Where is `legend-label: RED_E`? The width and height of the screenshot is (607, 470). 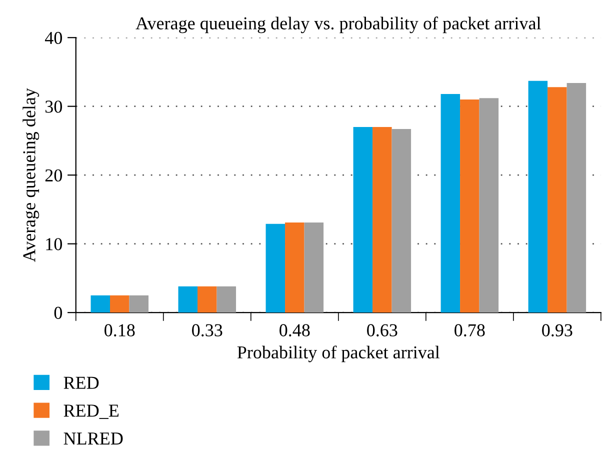 legend-label: RED_E is located at coordinates (91, 411).